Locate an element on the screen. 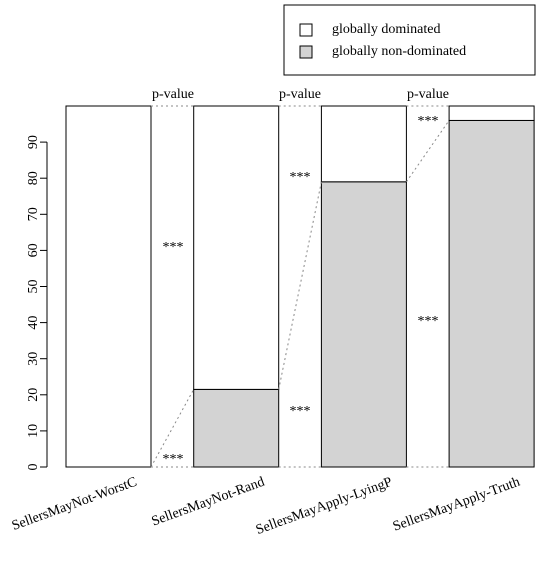 The image size is (550, 572). legend-label: globally dominated is located at coordinates (386, 29).